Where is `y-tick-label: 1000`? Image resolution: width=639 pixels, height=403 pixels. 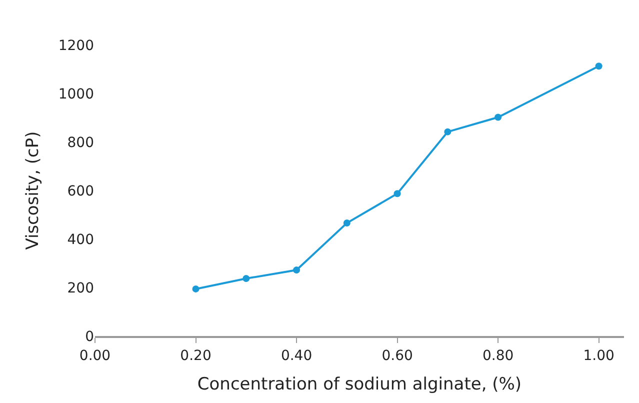 y-tick-label: 1000 is located at coordinates (76, 94).